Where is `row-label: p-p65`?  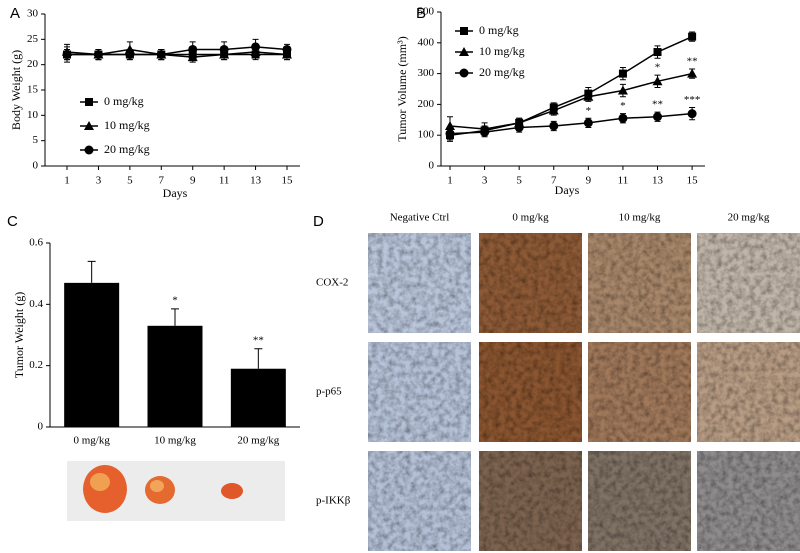 row-label: p-p65 is located at coordinates (329, 392).